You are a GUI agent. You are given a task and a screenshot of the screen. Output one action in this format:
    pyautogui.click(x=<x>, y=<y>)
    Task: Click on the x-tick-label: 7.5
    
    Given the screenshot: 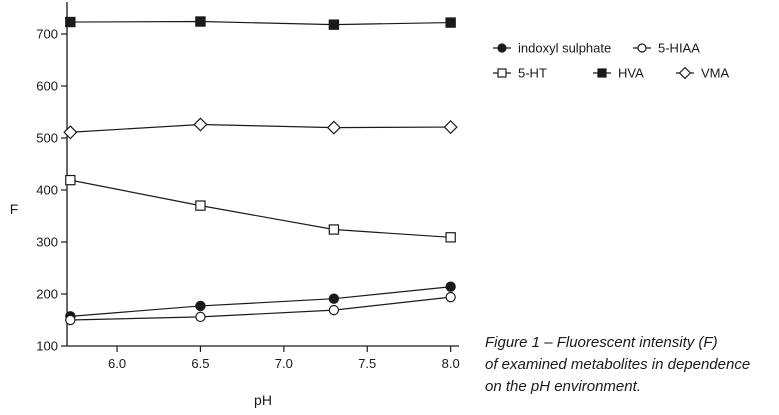 What is the action you would take?
    pyautogui.click(x=367, y=363)
    